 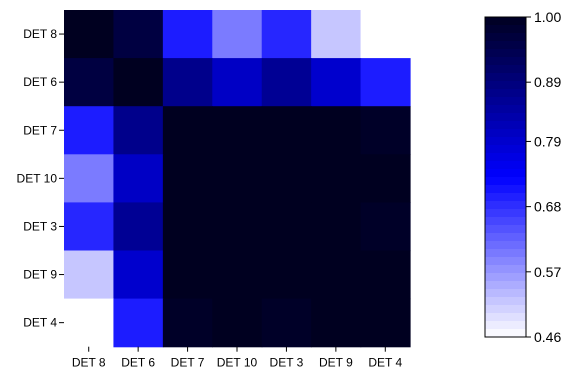 What do you see at coordinates (547, 82) in the screenshot?
I see `colorbar-tick-label: 0.89` at bounding box center [547, 82].